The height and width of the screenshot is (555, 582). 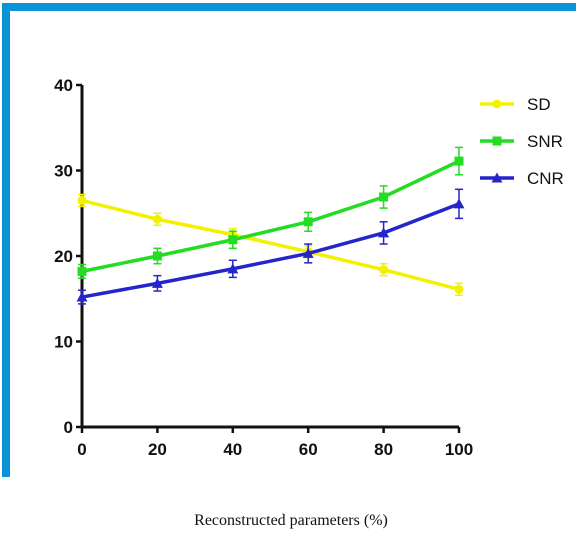 What do you see at coordinates (383, 449) in the screenshot?
I see `x-tick-label: 80` at bounding box center [383, 449].